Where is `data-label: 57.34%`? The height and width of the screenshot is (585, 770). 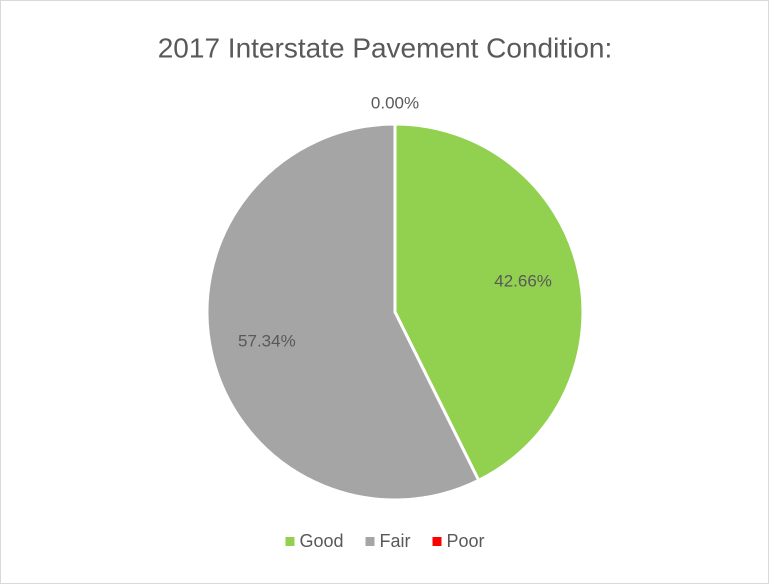 data-label: 57.34% is located at coordinates (267, 341).